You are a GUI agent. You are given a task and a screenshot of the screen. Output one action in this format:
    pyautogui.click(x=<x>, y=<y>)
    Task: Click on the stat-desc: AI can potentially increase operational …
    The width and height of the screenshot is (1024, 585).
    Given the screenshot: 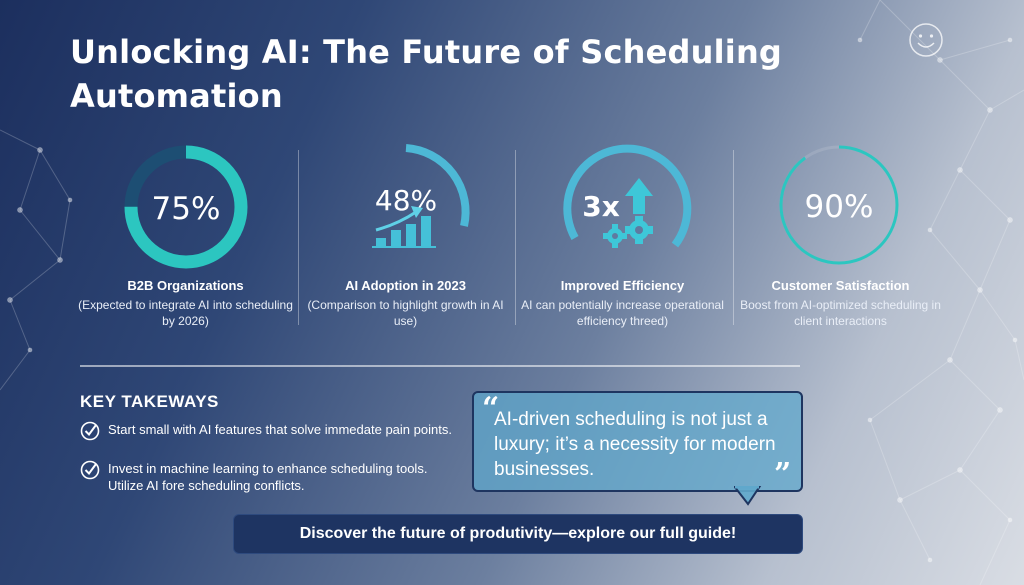 What is the action you would take?
    pyautogui.click(x=622, y=313)
    